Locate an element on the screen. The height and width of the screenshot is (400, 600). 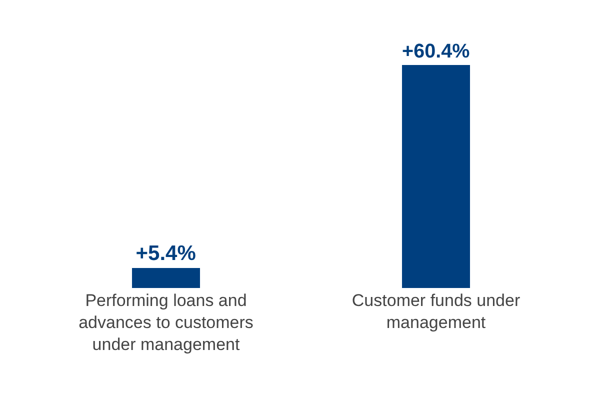
x-tick-label: Performing loans and advances to customers under management is located at coordinates (166, 322).